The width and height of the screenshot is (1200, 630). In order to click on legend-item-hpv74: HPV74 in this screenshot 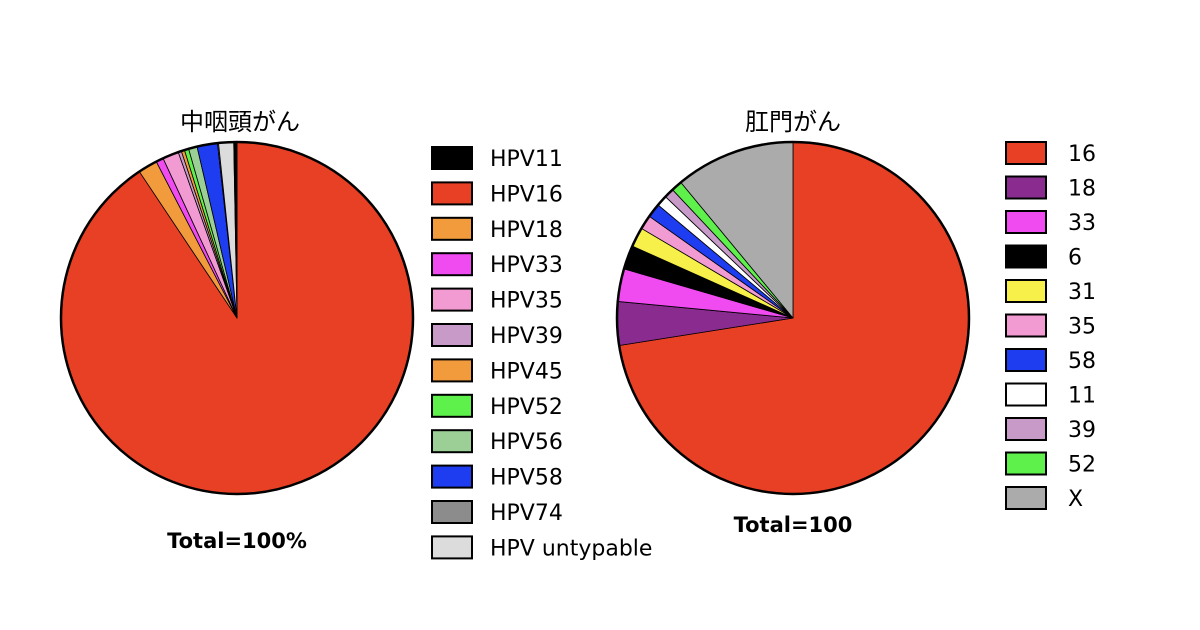, I will do `click(497, 513)`.